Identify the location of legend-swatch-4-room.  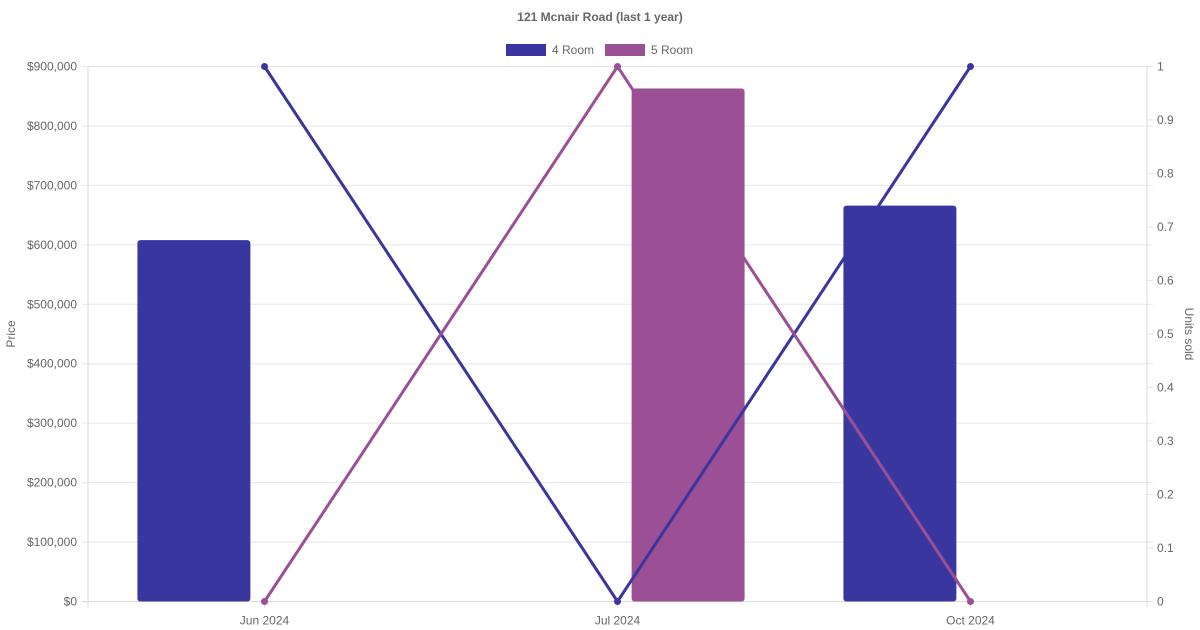
(526, 50).